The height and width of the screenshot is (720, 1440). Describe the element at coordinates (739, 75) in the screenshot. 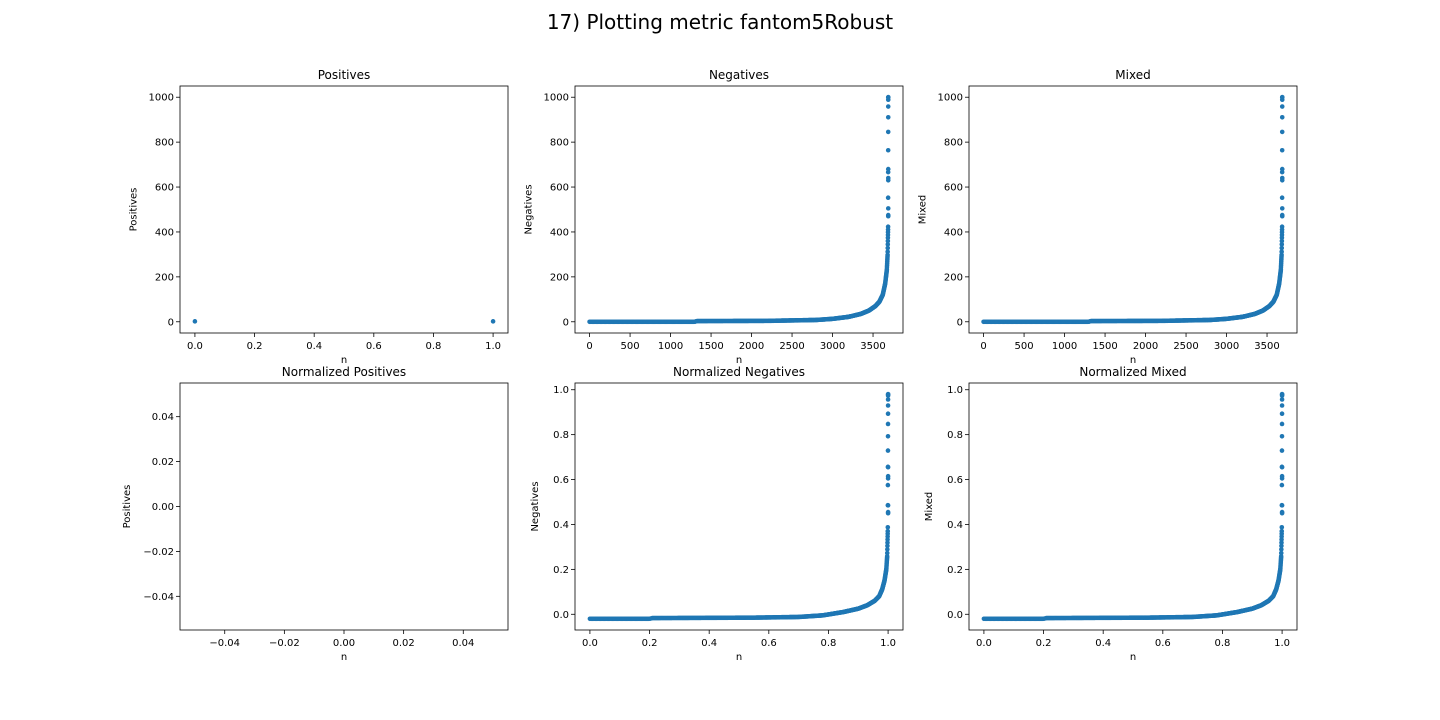

I see `subplot-title: Negatives` at that location.